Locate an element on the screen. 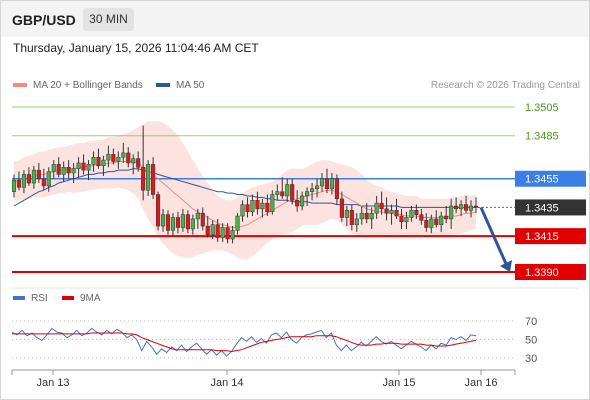 The width and height of the screenshot is (590, 400). legend-9ma-label: 9MA is located at coordinates (90, 298).